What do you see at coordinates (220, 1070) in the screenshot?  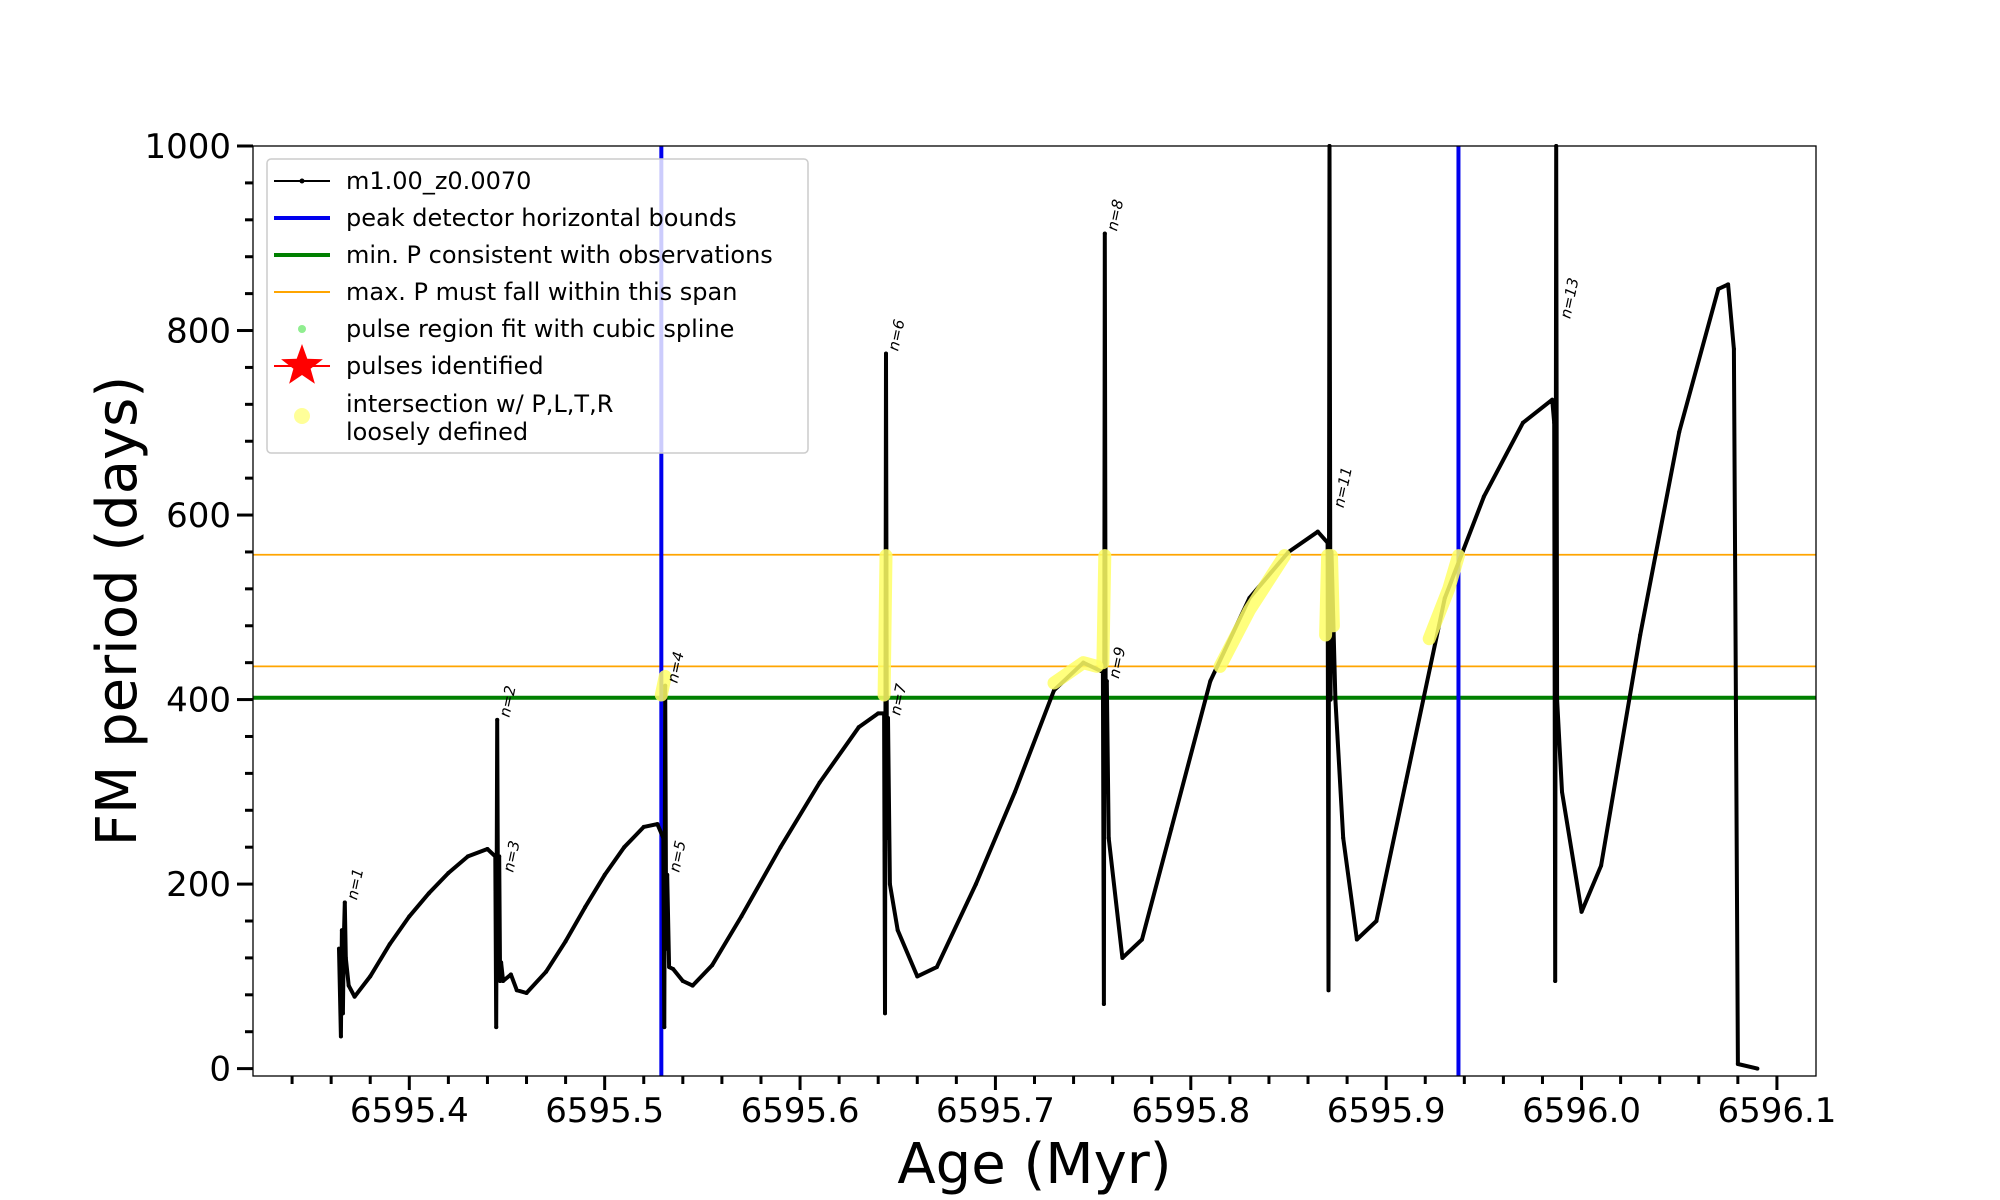 I see `y-tick-label-0: 0` at bounding box center [220, 1070].